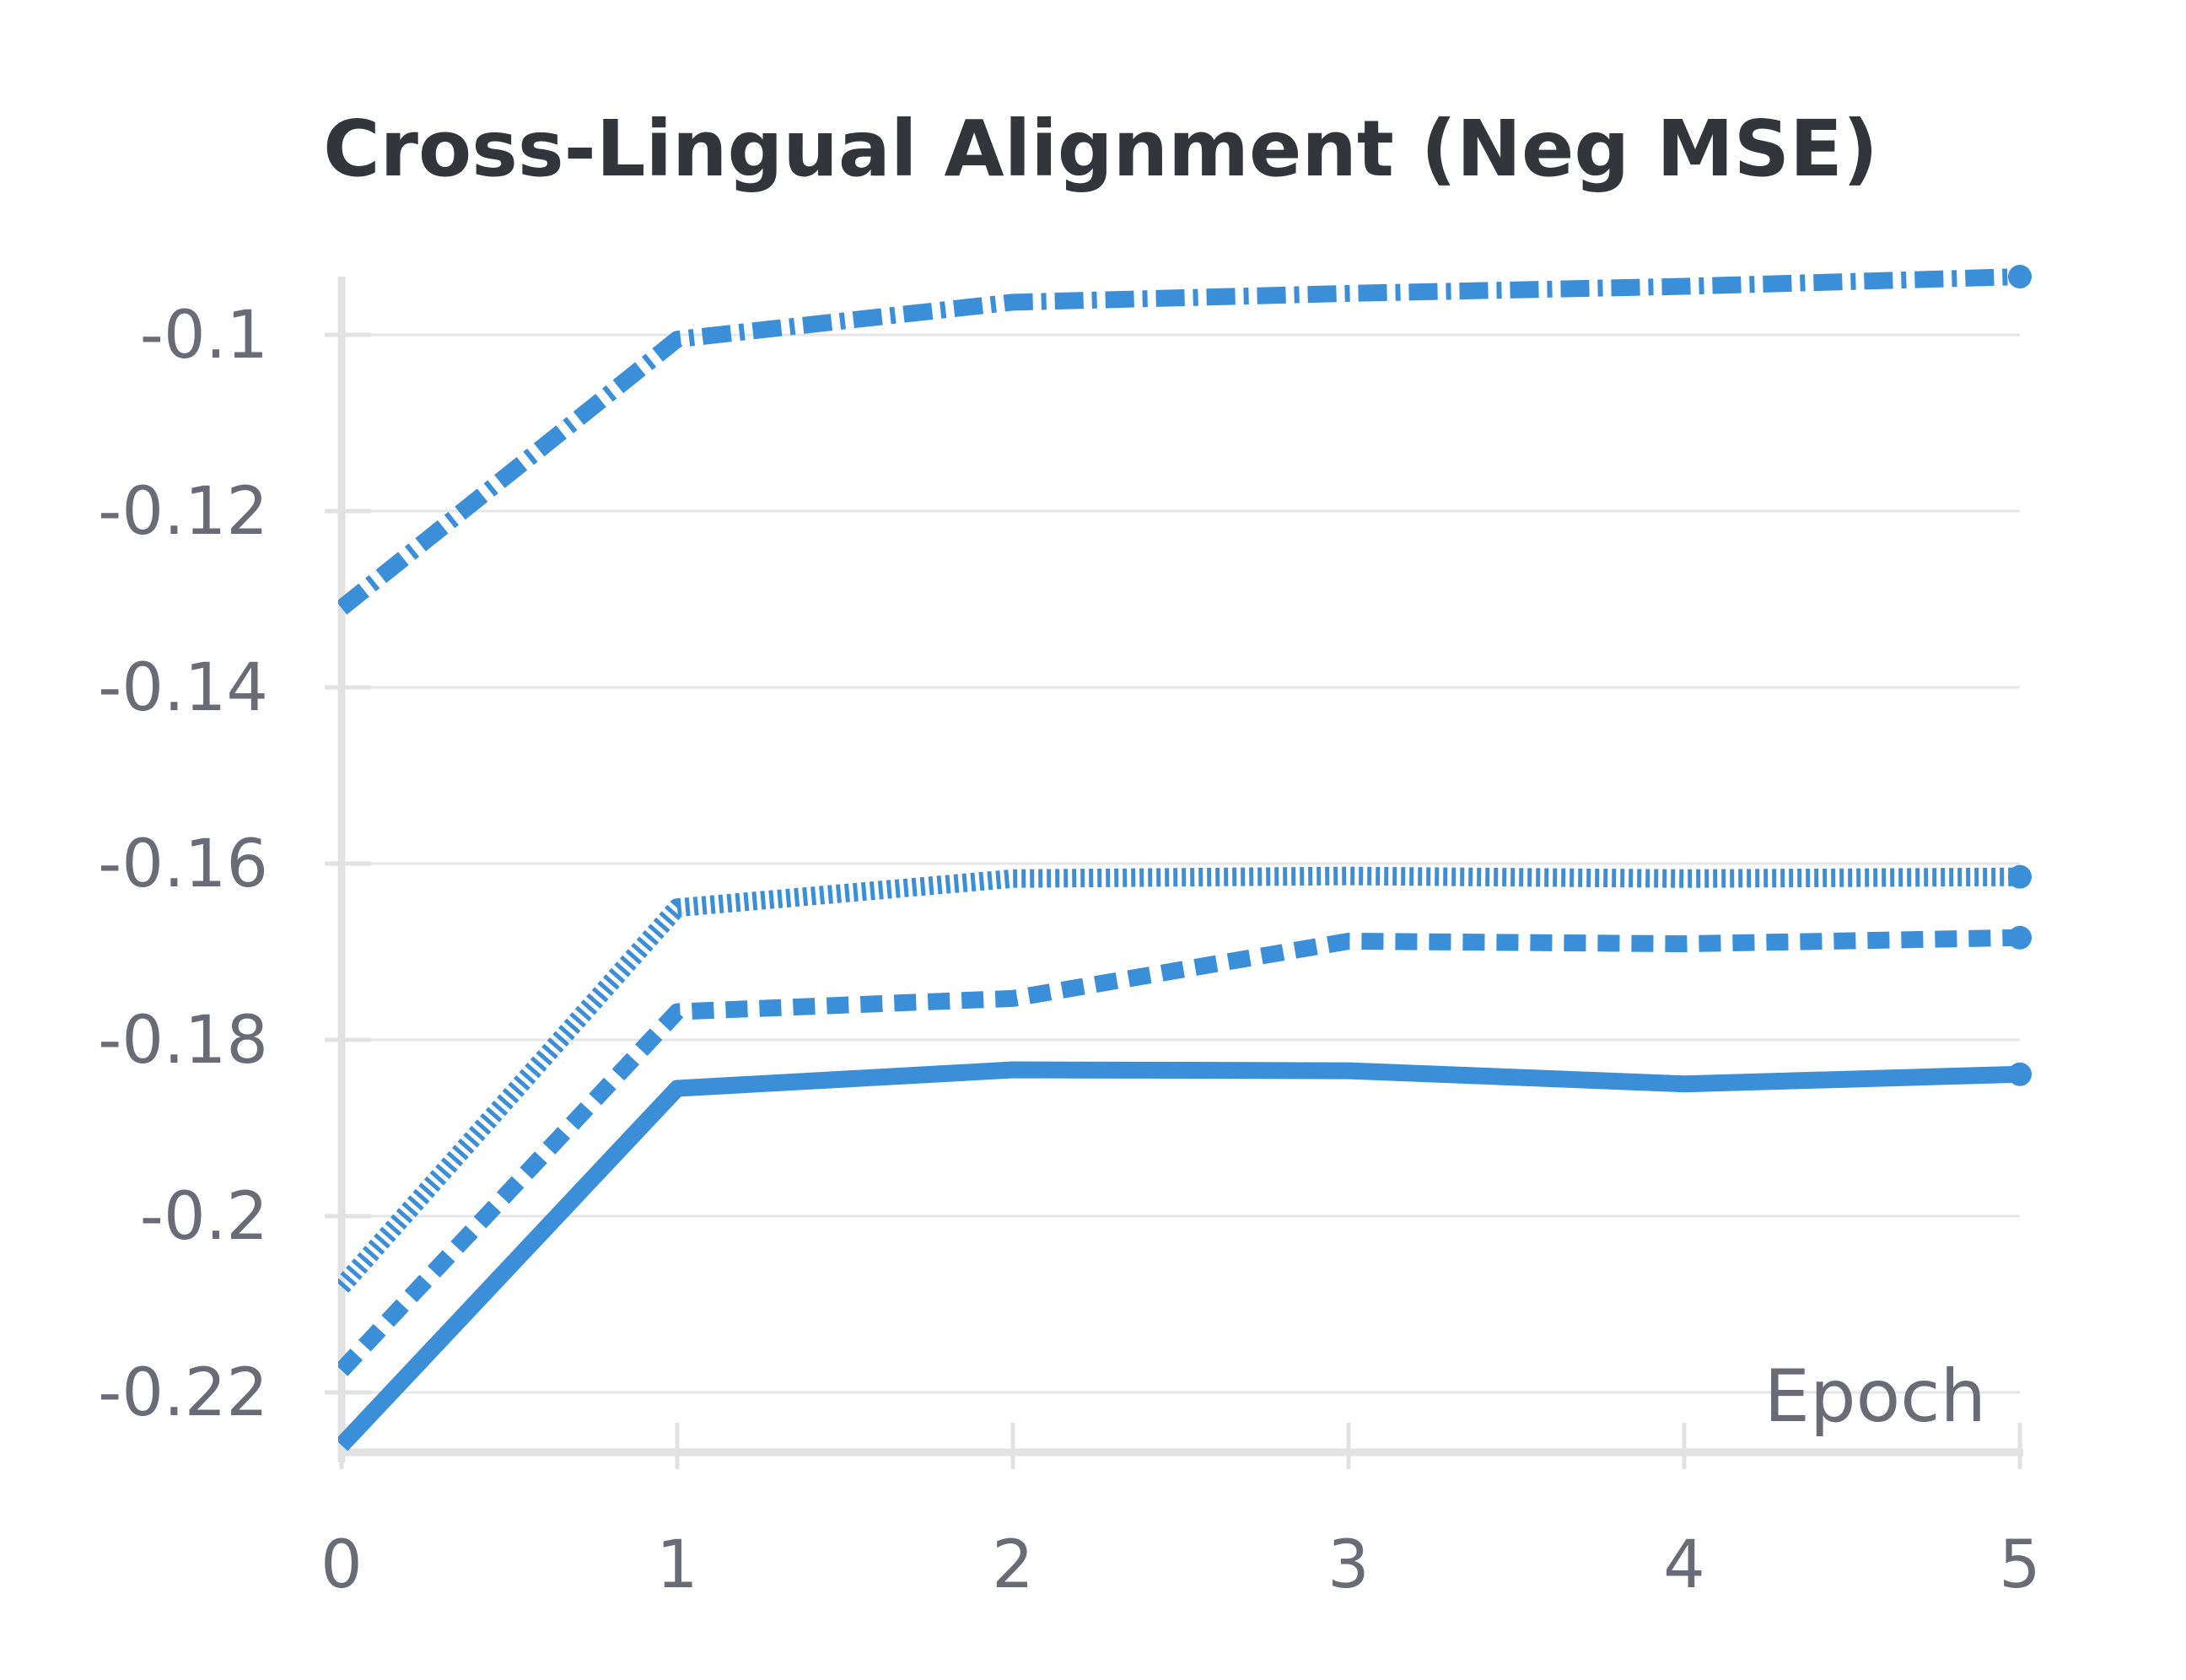 This screenshot has width=2186, height=1680. I want to click on x-tick-label: 0, so click(342, 1565).